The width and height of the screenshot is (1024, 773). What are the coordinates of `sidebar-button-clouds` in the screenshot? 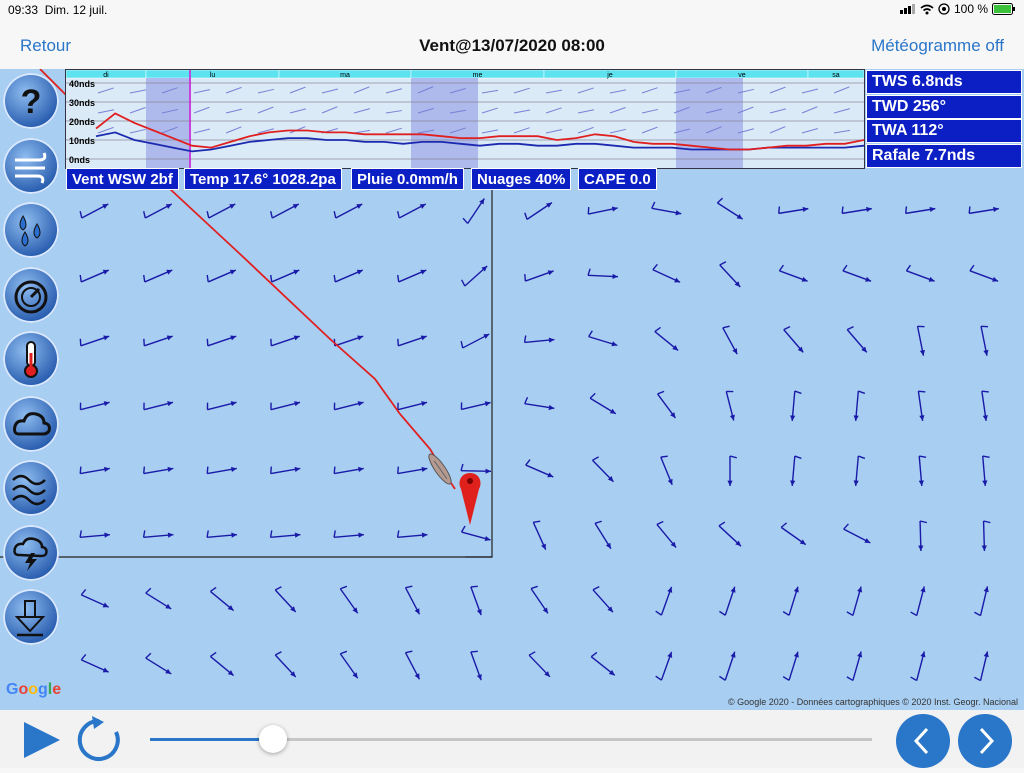 It's located at (31, 424).